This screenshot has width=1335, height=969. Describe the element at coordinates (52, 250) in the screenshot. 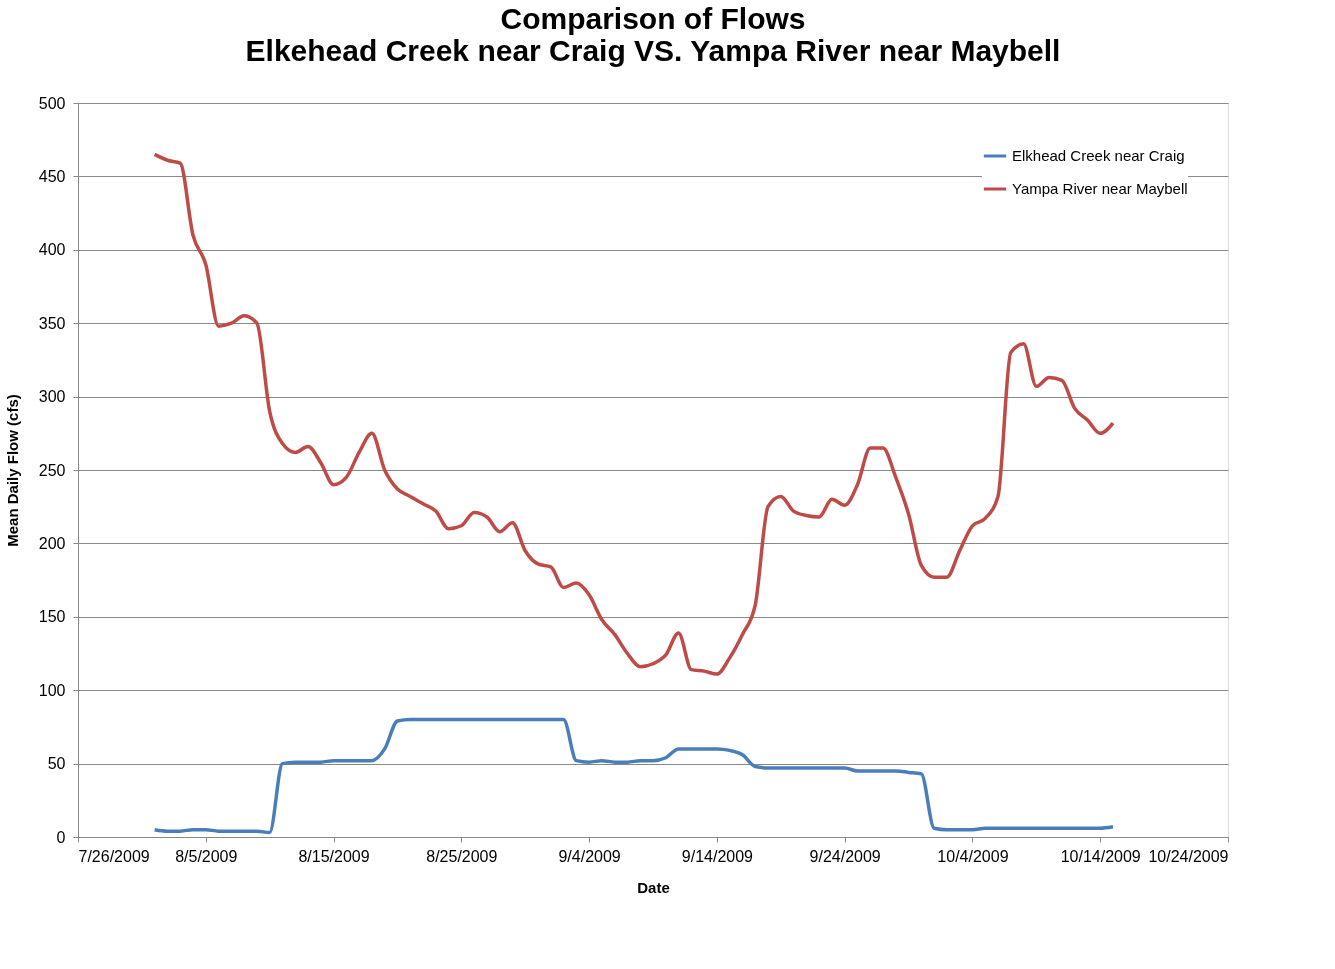

I see `y-tick-label: 400` at that location.